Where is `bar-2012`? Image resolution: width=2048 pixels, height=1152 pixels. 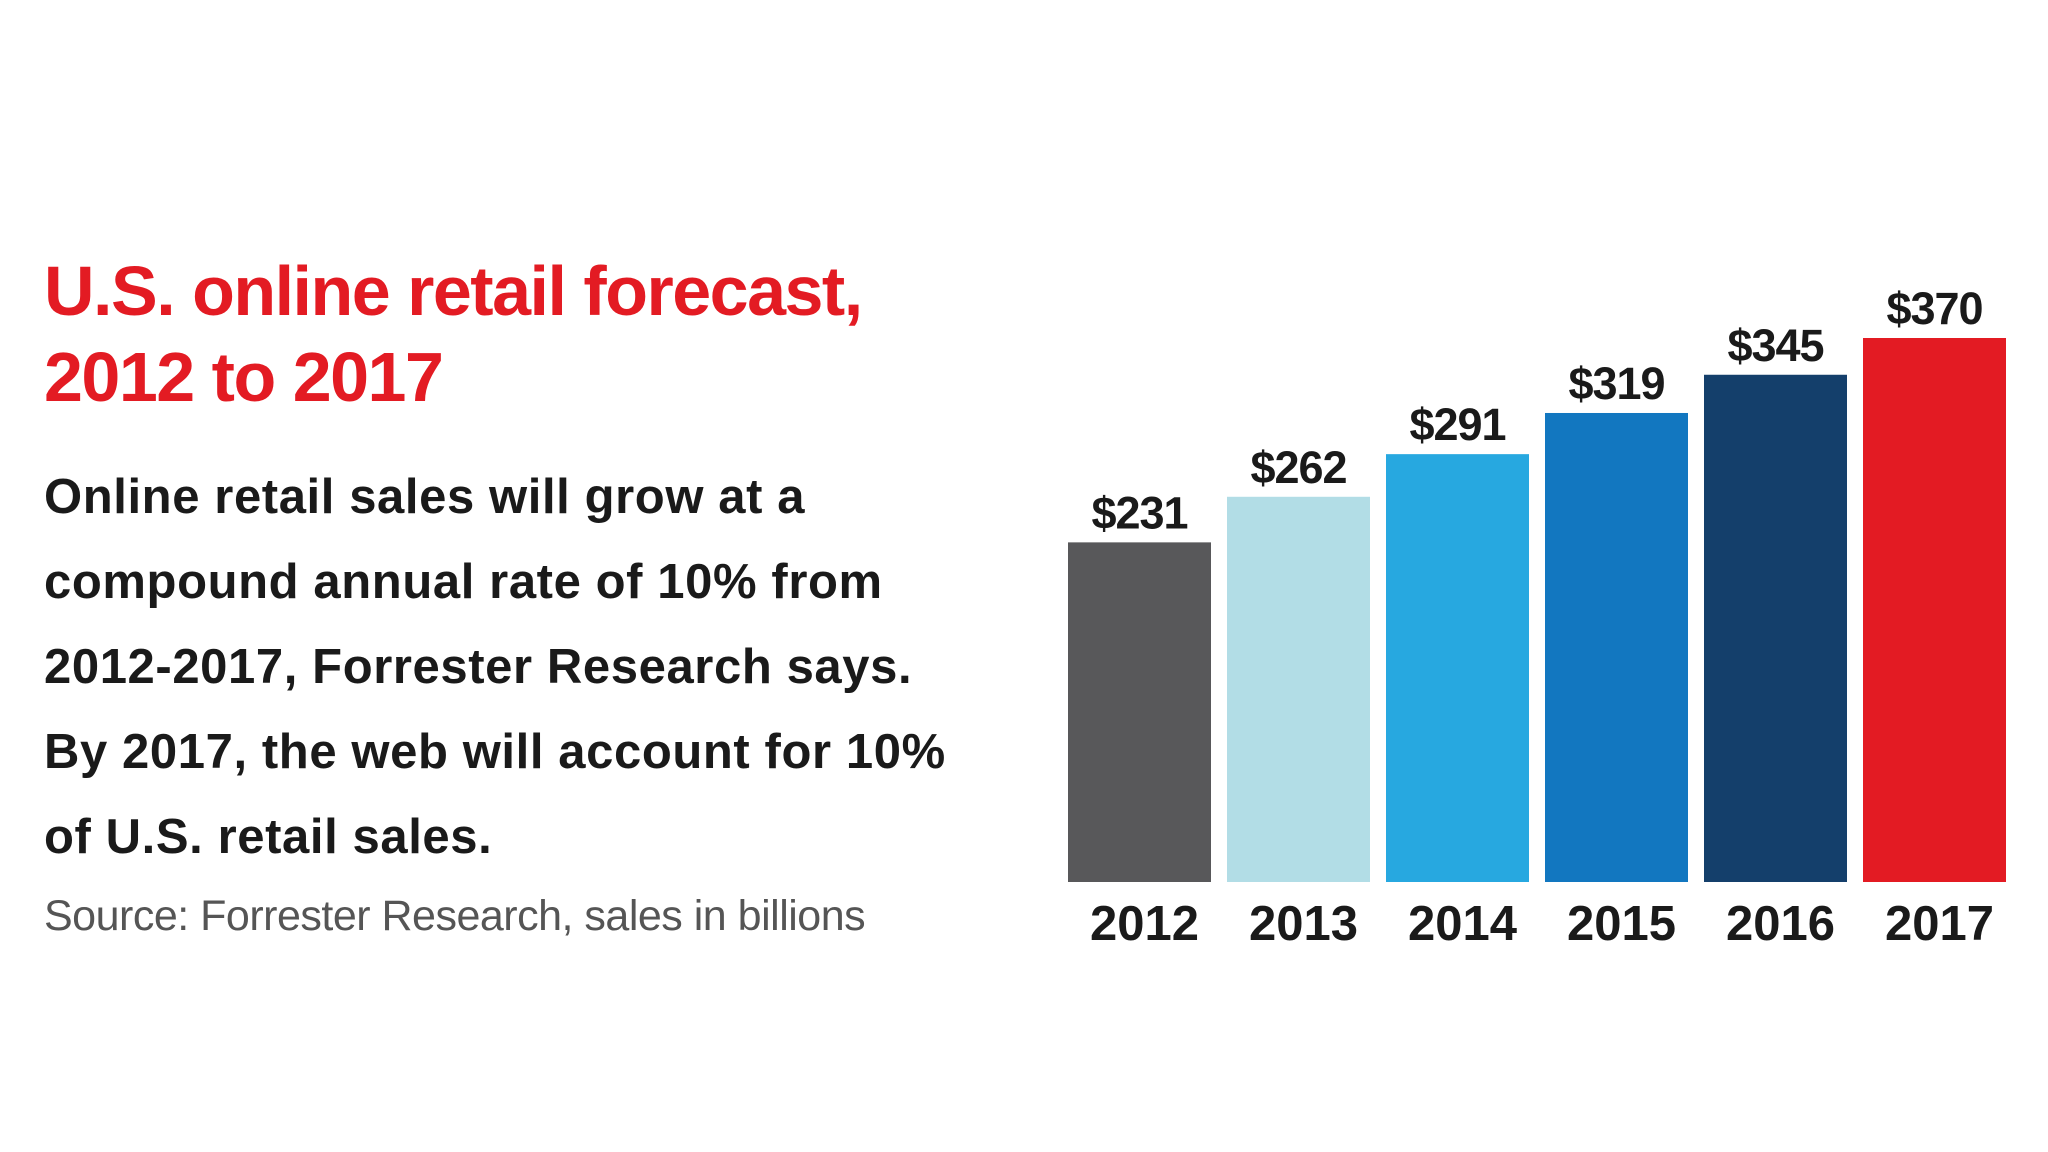 bar-2012 is located at coordinates (1139, 712).